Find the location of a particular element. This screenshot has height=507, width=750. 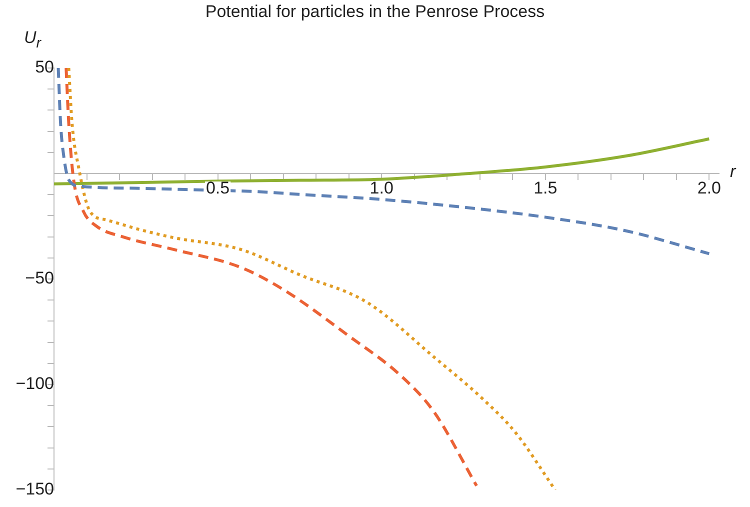

x-axis-title: r is located at coordinates (733, 172).